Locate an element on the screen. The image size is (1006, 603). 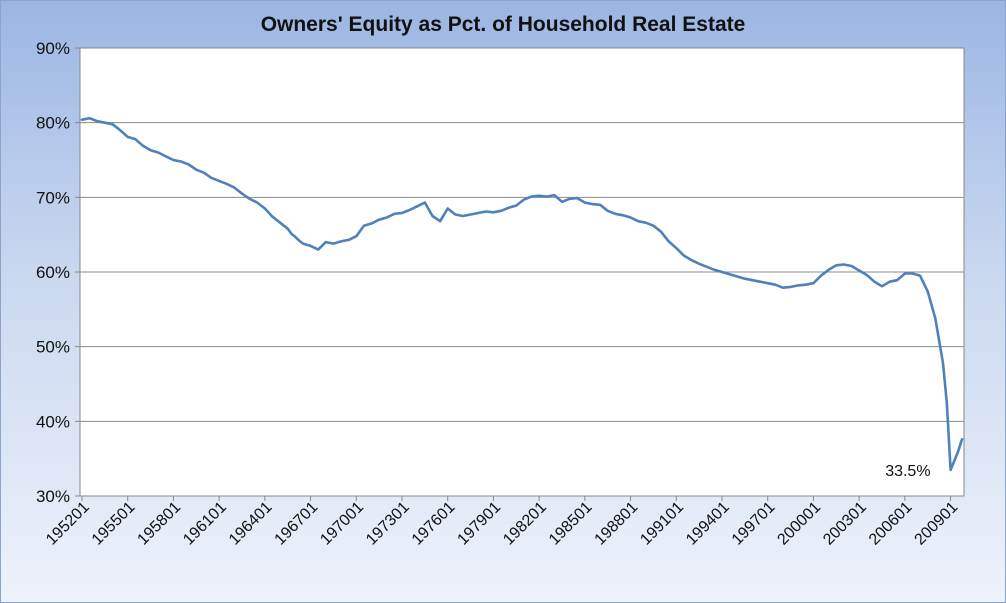
y-tick-label: 90% is located at coordinates (53, 48).